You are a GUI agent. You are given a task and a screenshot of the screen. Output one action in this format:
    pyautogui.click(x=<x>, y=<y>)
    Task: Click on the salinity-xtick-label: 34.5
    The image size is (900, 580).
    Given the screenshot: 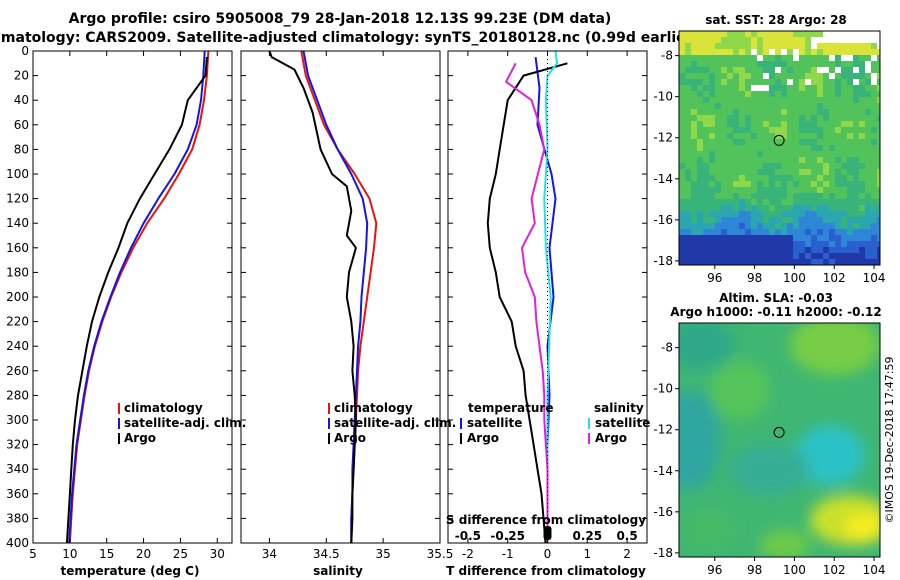 What is the action you would take?
    pyautogui.click(x=326, y=554)
    